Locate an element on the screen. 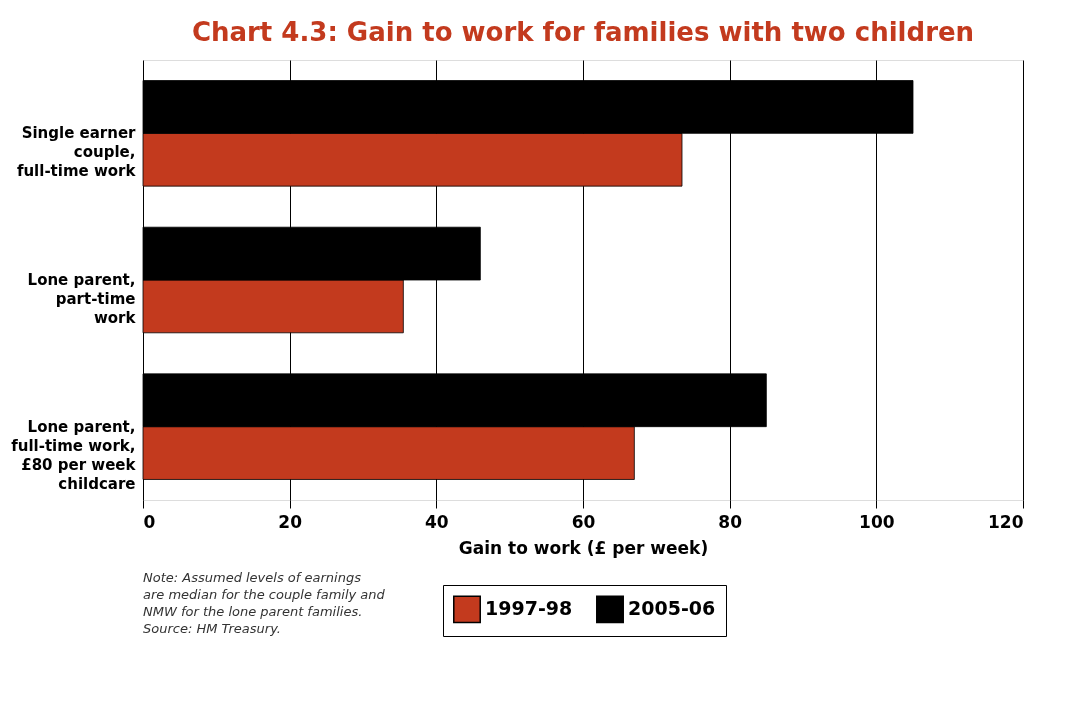 The height and width of the screenshot is (708, 1068). x-tick-label: 20 is located at coordinates (290, 521).